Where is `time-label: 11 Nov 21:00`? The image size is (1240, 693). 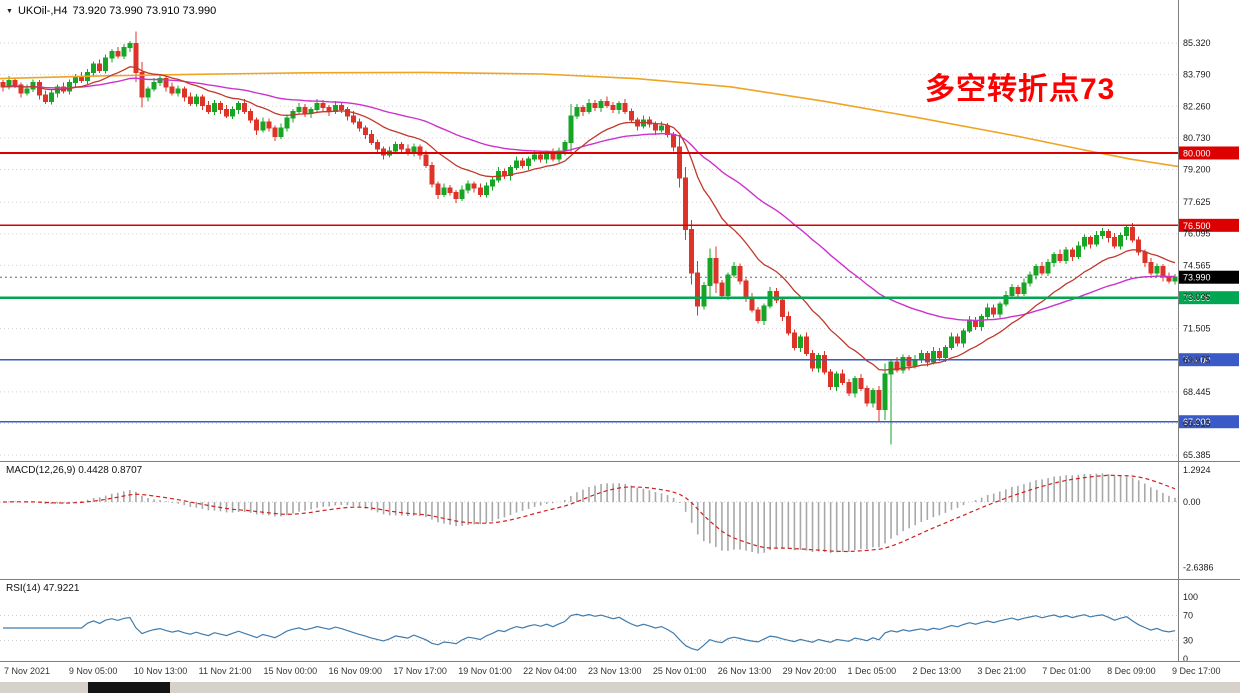
time-label: 11 Nov 21:00 is located at coordinates (225, 671).